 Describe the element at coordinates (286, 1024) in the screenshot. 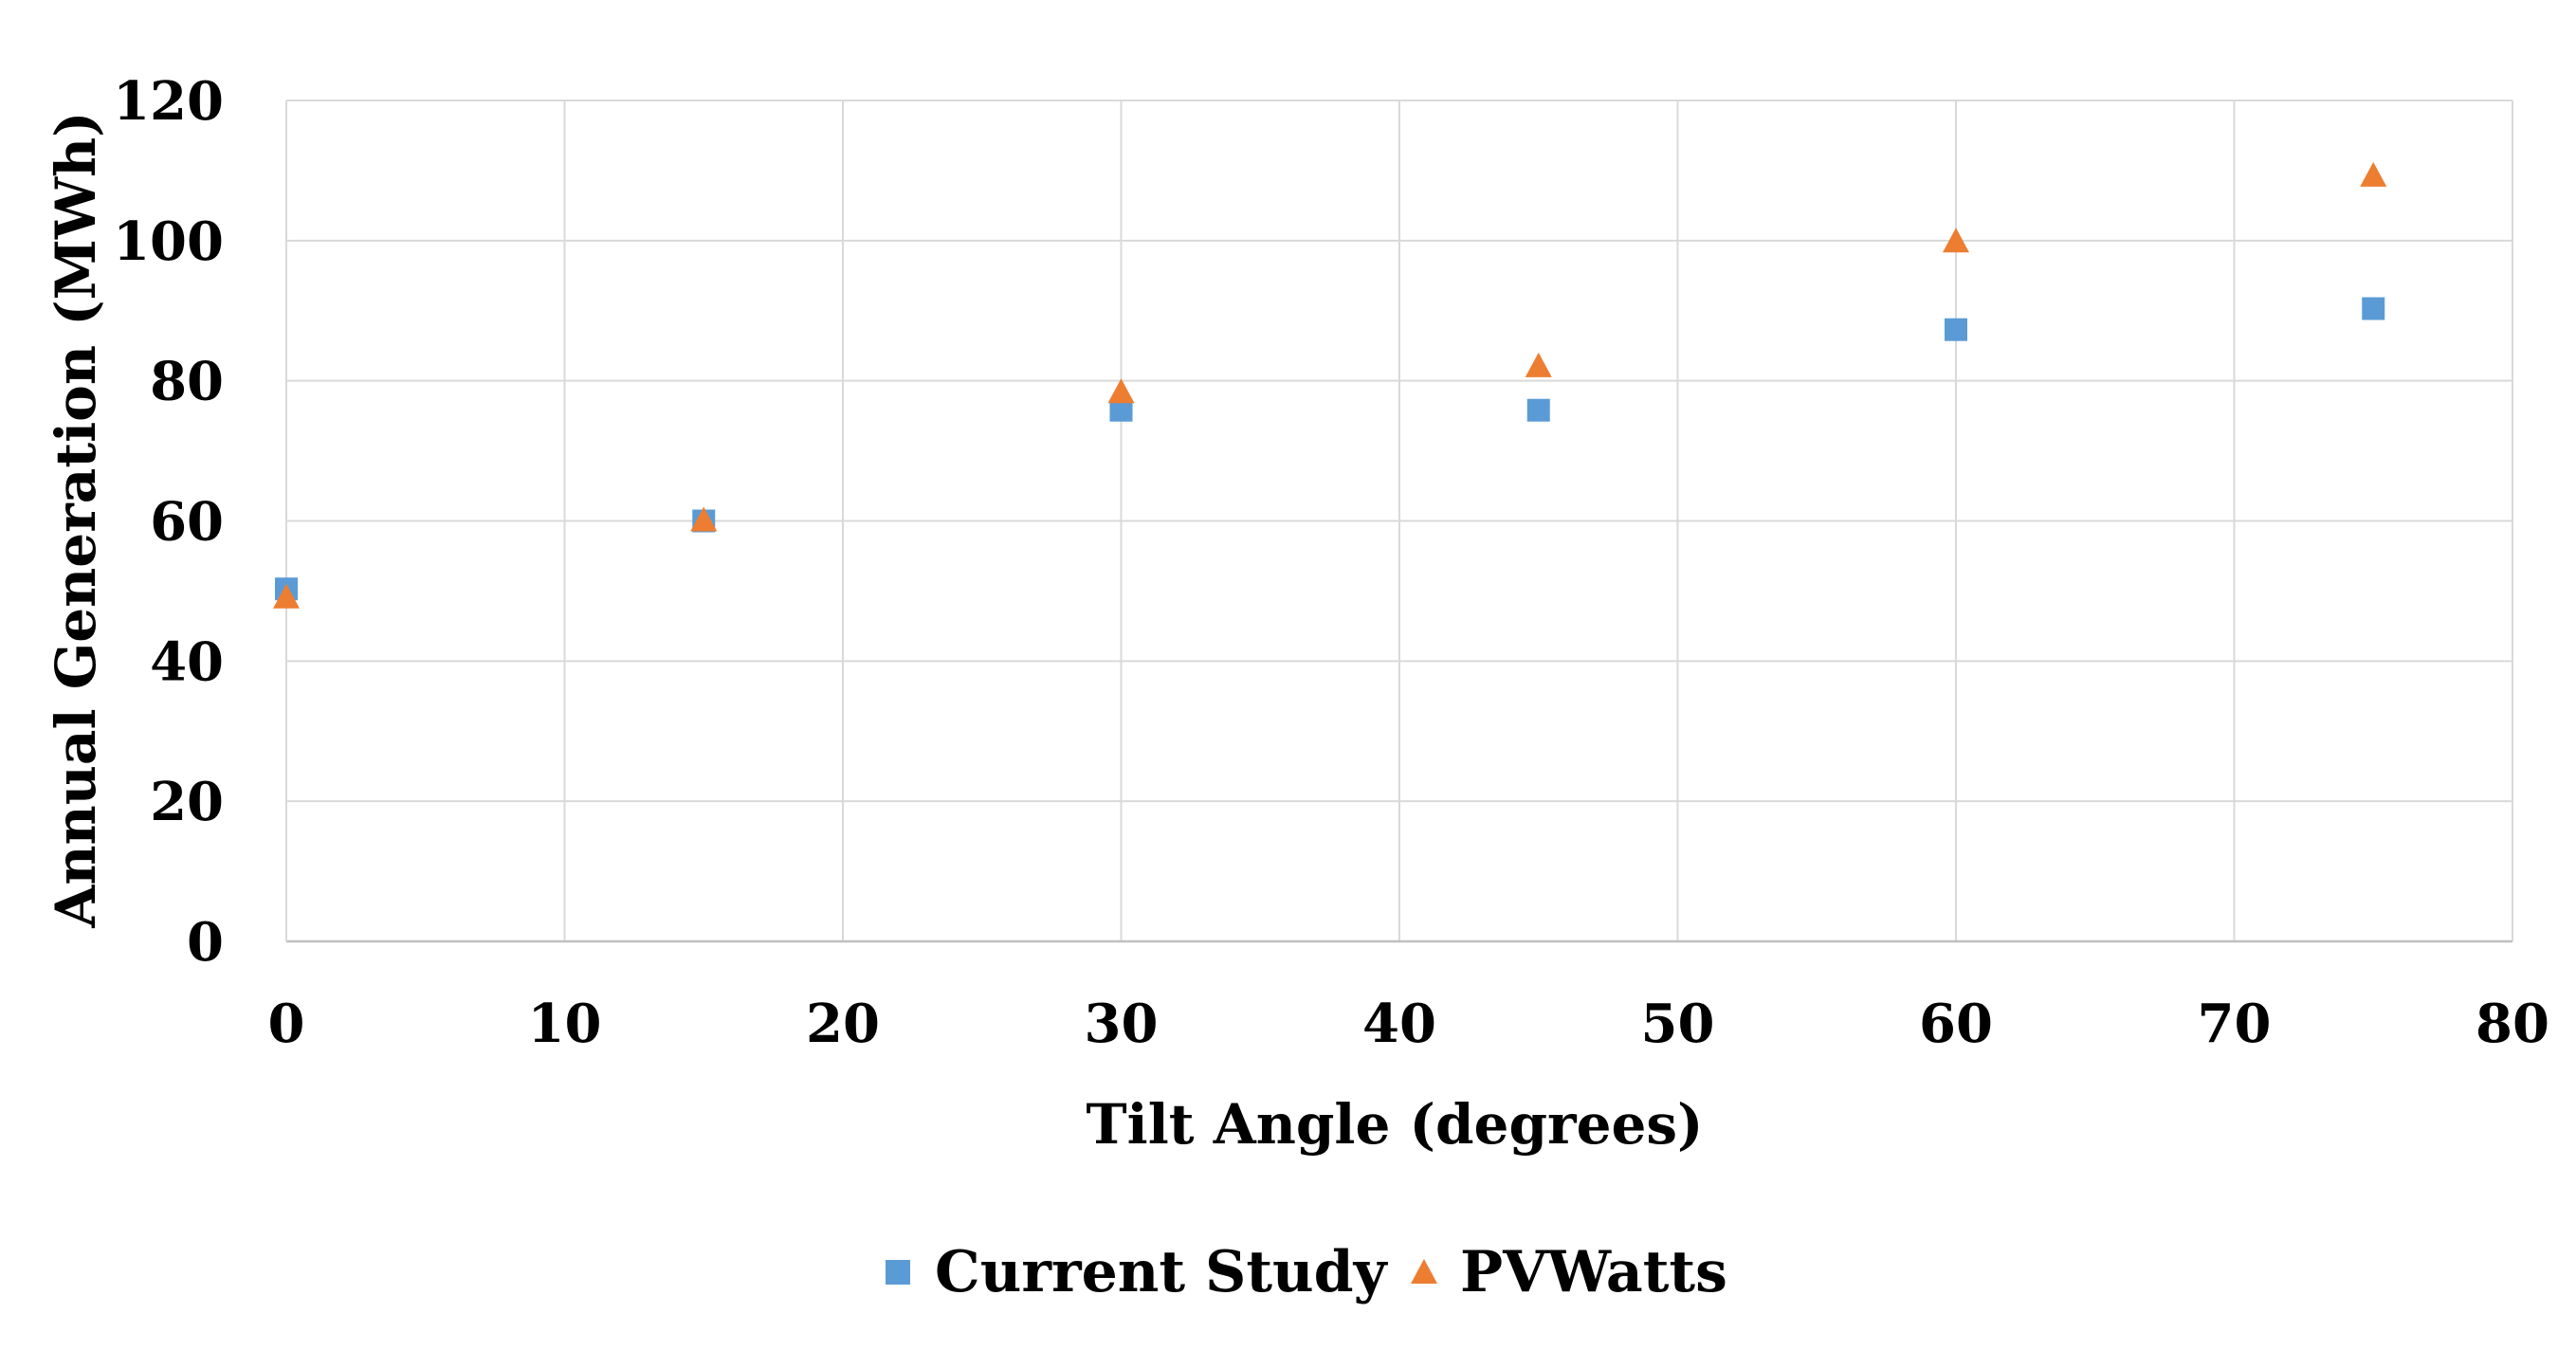

I see `x-tick-label-0: 0` at that location.